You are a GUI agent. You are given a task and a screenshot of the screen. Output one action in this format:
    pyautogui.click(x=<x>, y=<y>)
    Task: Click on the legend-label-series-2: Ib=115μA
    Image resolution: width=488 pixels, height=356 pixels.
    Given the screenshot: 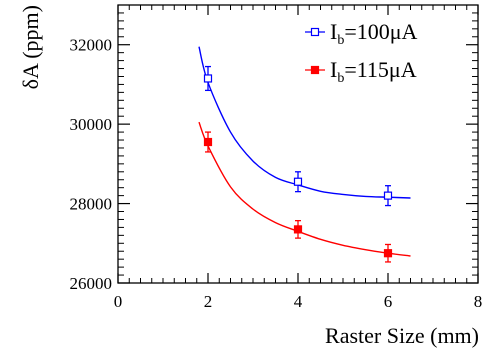 What is the action you would take?
    pyautogui.click(x=373, y=71)
    